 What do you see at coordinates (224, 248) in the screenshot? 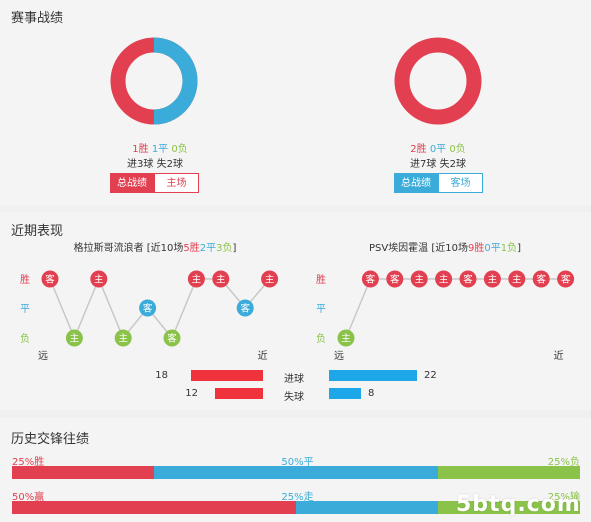
I see `home-recent-loss: 3负` at bounding box center [224, 248].